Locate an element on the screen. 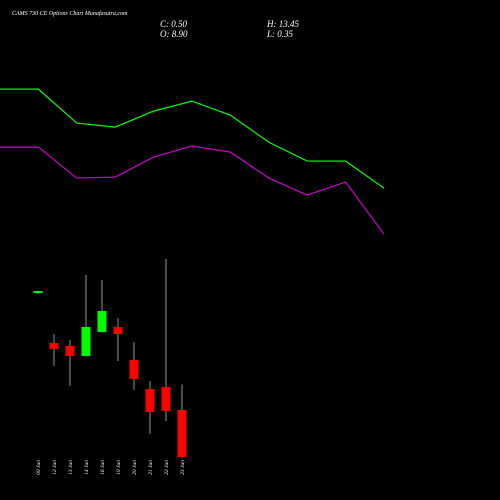  x-tick-label: 16 Jan is located at coordinates (103, 467).